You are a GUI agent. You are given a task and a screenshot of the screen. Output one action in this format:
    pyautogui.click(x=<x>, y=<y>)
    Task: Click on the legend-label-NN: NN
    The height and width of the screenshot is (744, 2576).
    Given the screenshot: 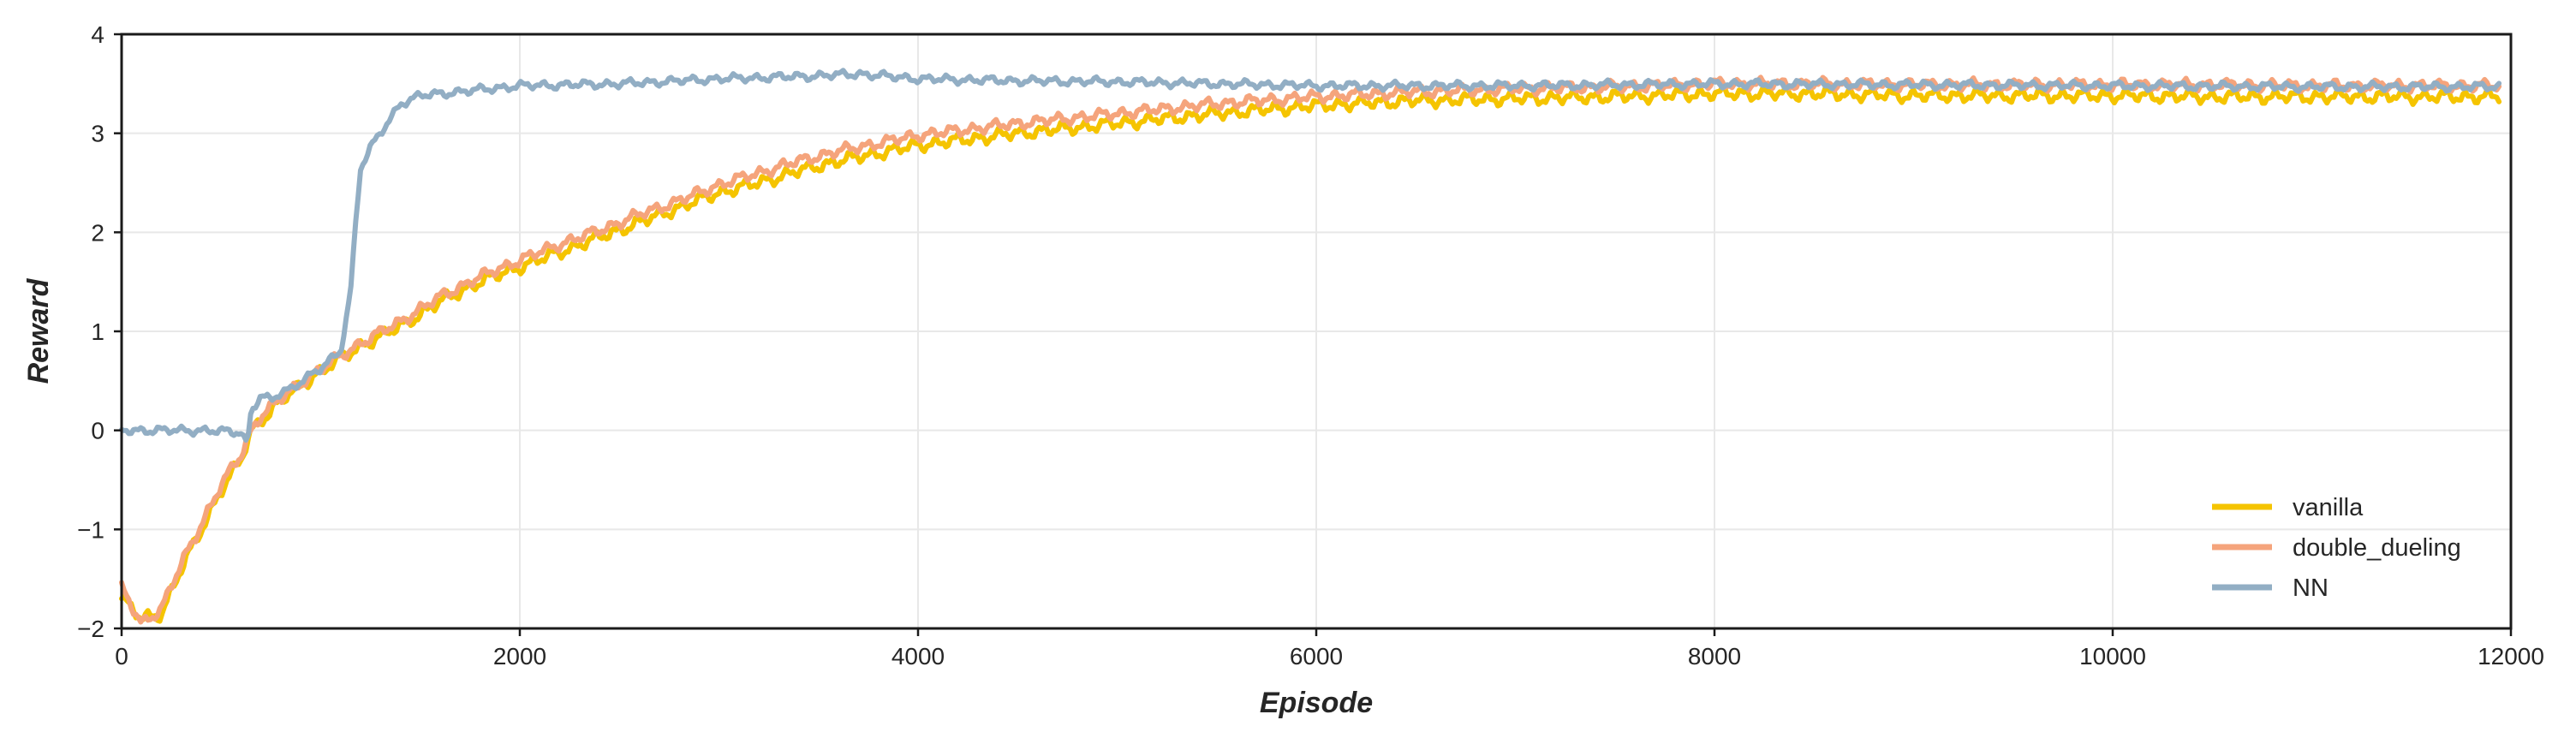 What is the action you would take?
    pyautogui.click(x=2311, y=588)
    